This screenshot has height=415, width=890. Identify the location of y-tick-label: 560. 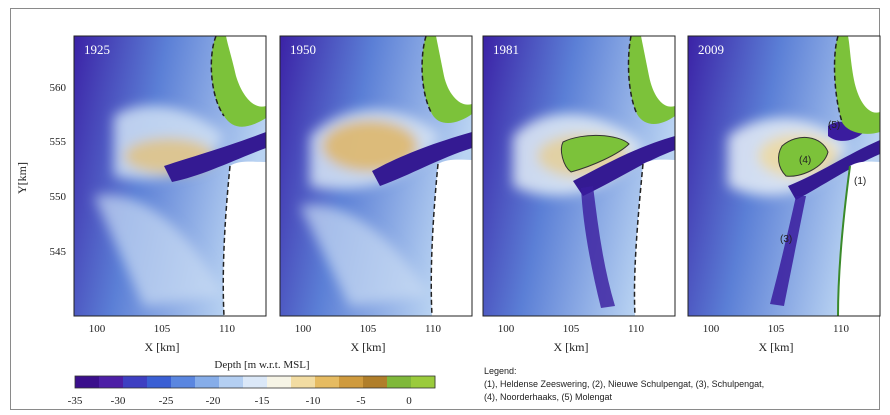
(58, 88).